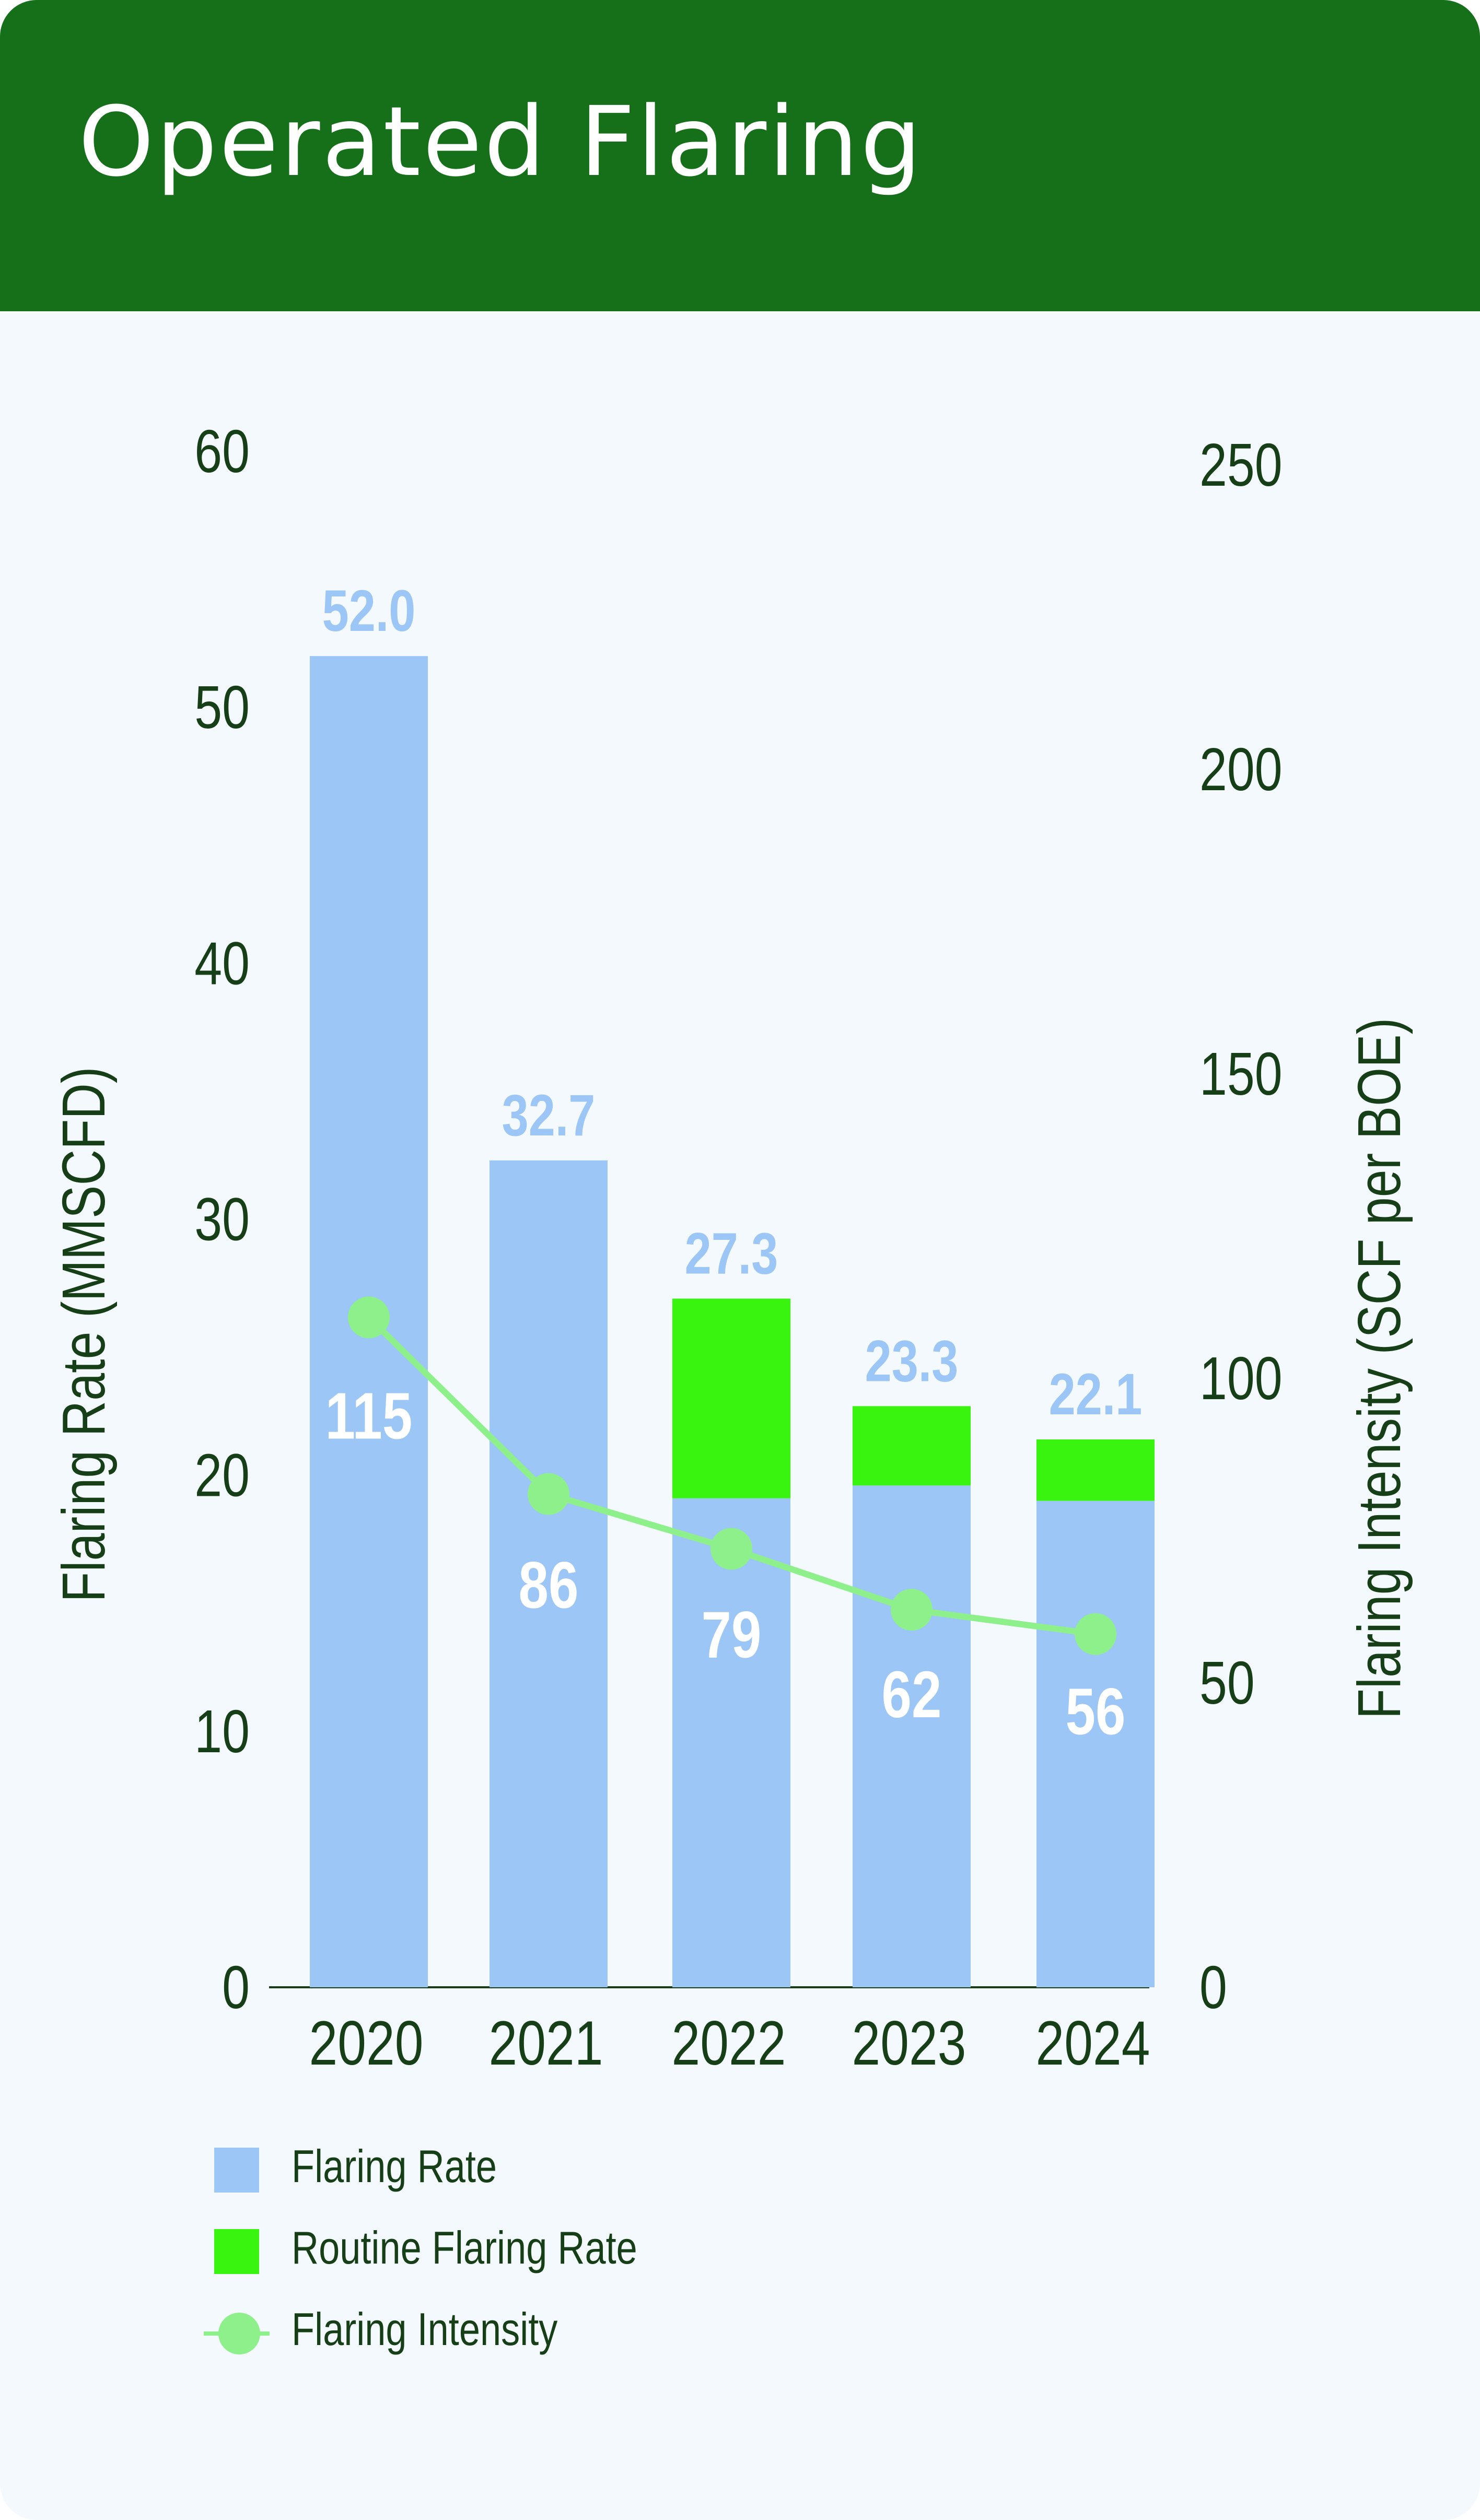 The width and height of the screenshot is (1480, 2520). What do you see at coordinates (731, 1254) in the screenshot?
I see `bar-total-label: 27.3` at bounding box center [731, 1254].